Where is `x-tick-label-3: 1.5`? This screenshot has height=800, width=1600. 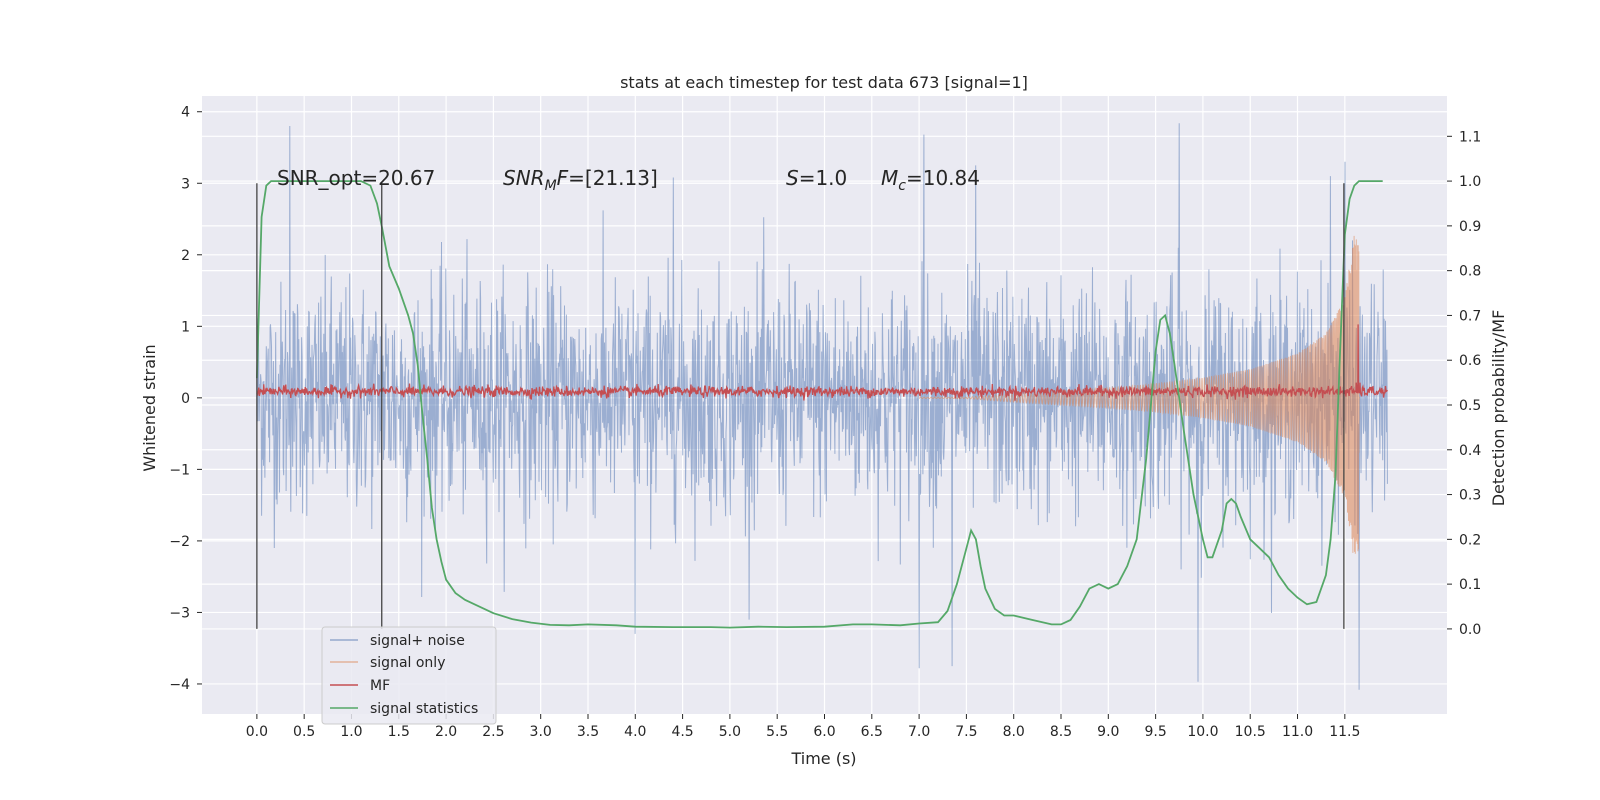
x-tick-label-3: 1.5 is located at coordinates (399, 732).